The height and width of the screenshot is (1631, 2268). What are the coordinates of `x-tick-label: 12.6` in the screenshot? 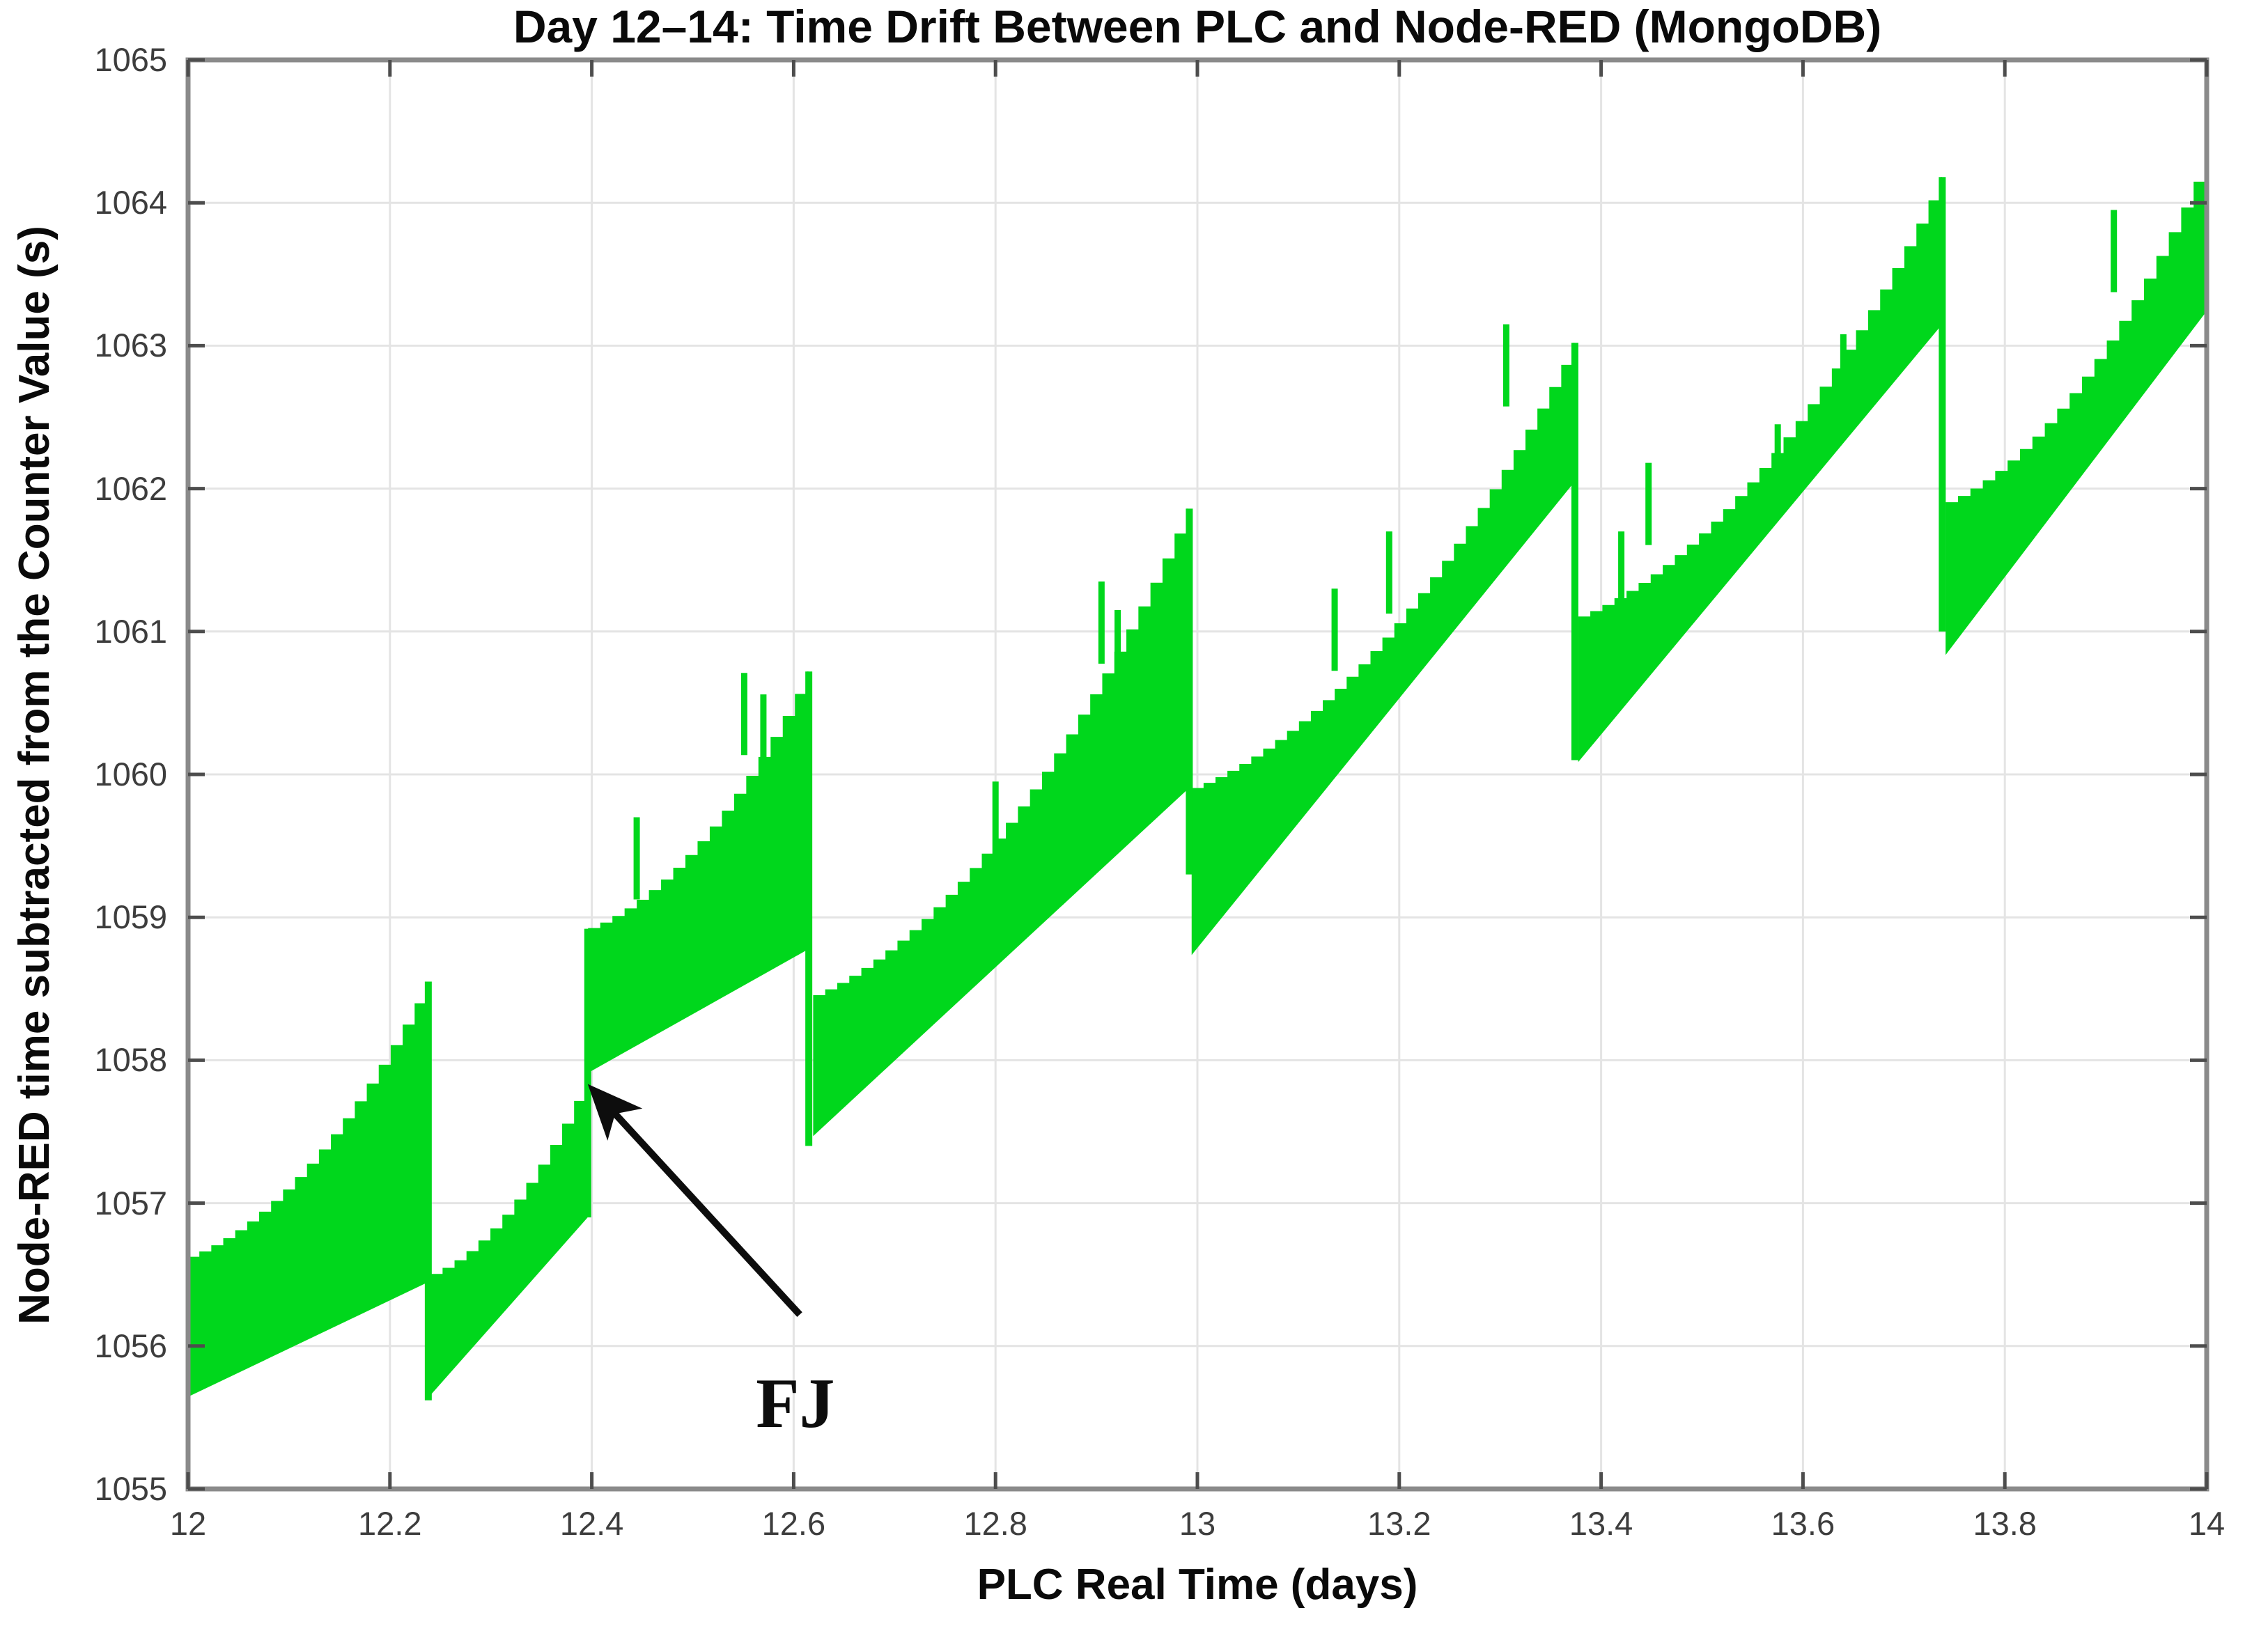 It's located at (793, 1524).